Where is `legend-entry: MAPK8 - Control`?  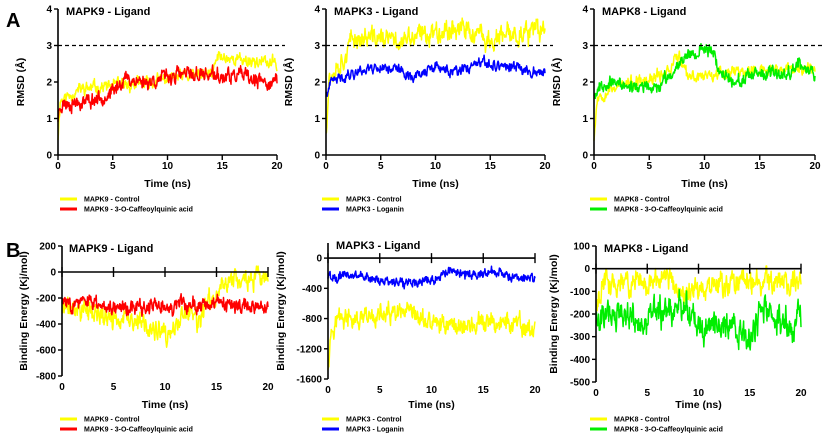 legend-entry: MAPK8 - Control is located at coordinates (642, 420).